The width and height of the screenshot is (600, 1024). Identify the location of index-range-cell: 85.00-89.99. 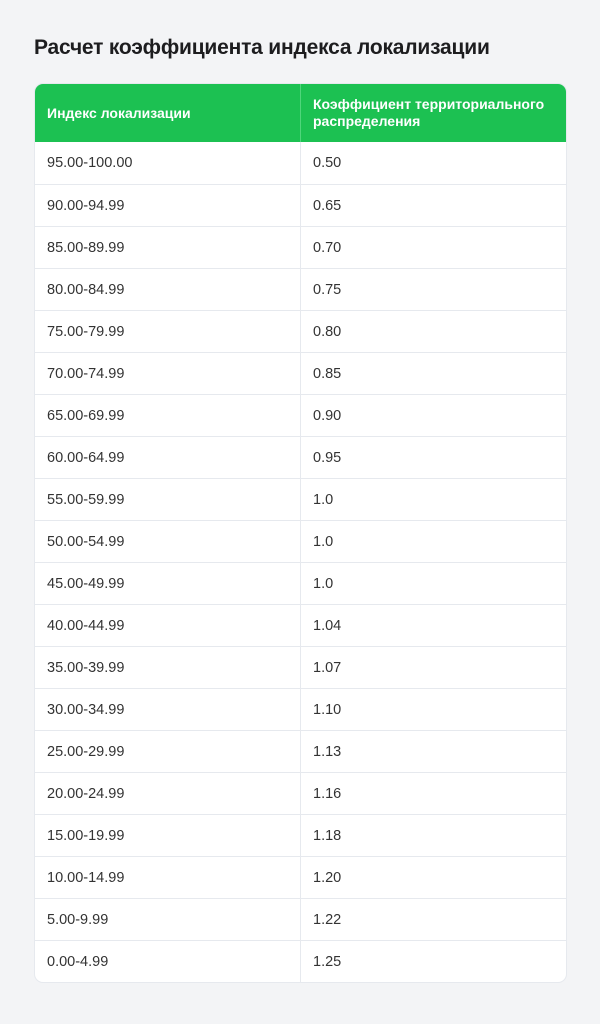
(168, 247).